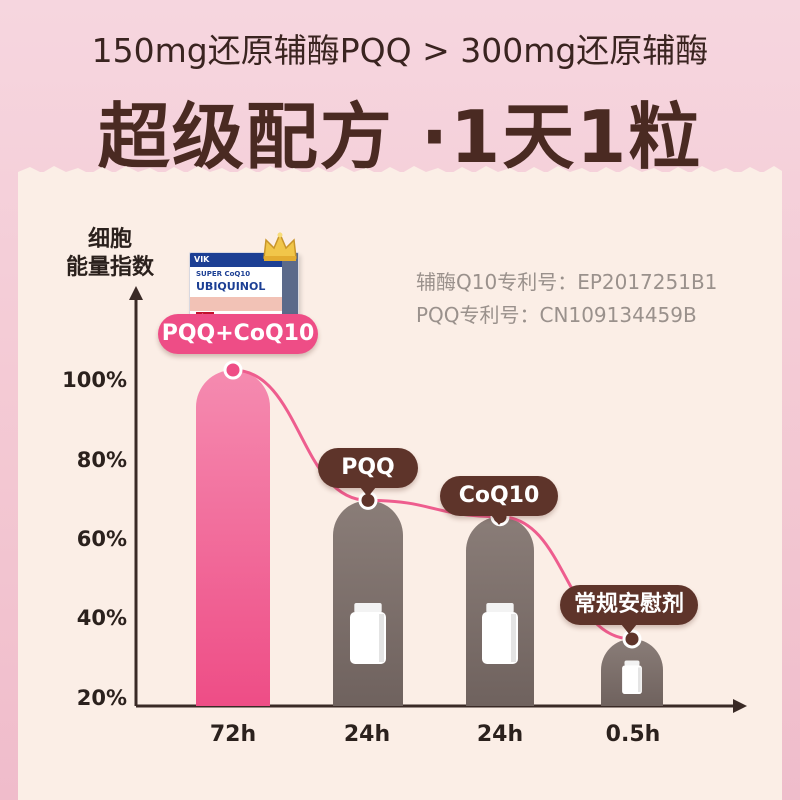 Image resolution: width=800 pixels, height=800 pixels. I want to click on y-axis-title-line1: 细胞, so click(110, 239).